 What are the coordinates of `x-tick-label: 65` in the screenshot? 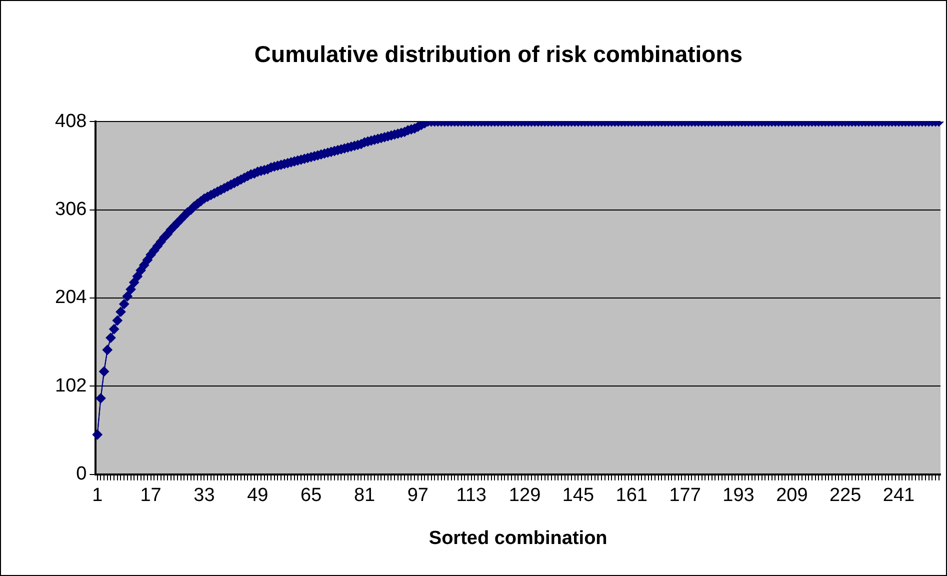 It's located at (311, 495).